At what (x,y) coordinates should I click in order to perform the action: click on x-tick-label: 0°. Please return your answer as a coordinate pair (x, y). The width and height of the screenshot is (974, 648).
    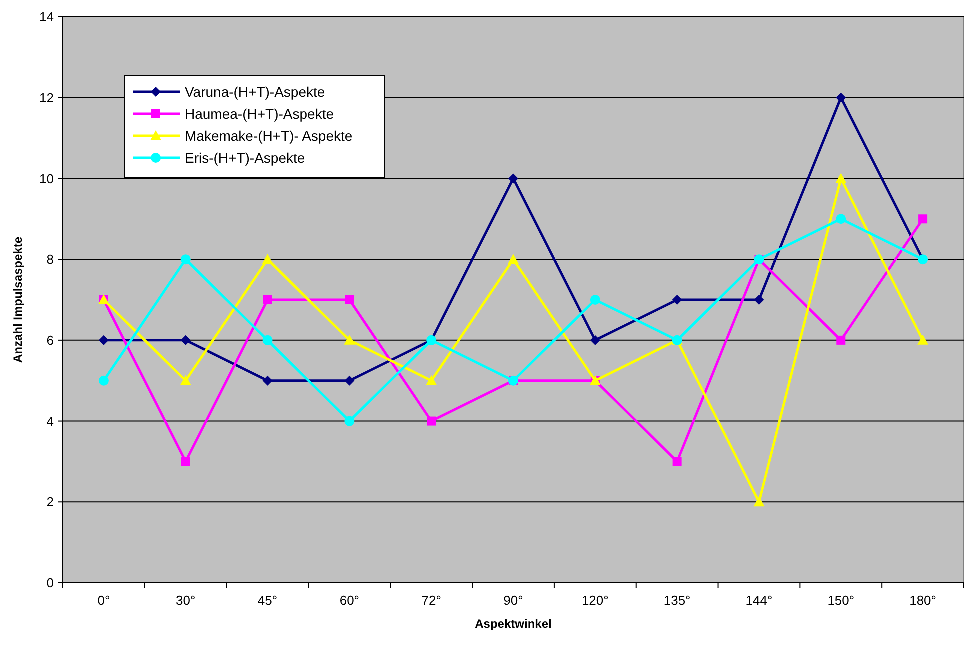
    Looking at the image, I should click on (104, 600).